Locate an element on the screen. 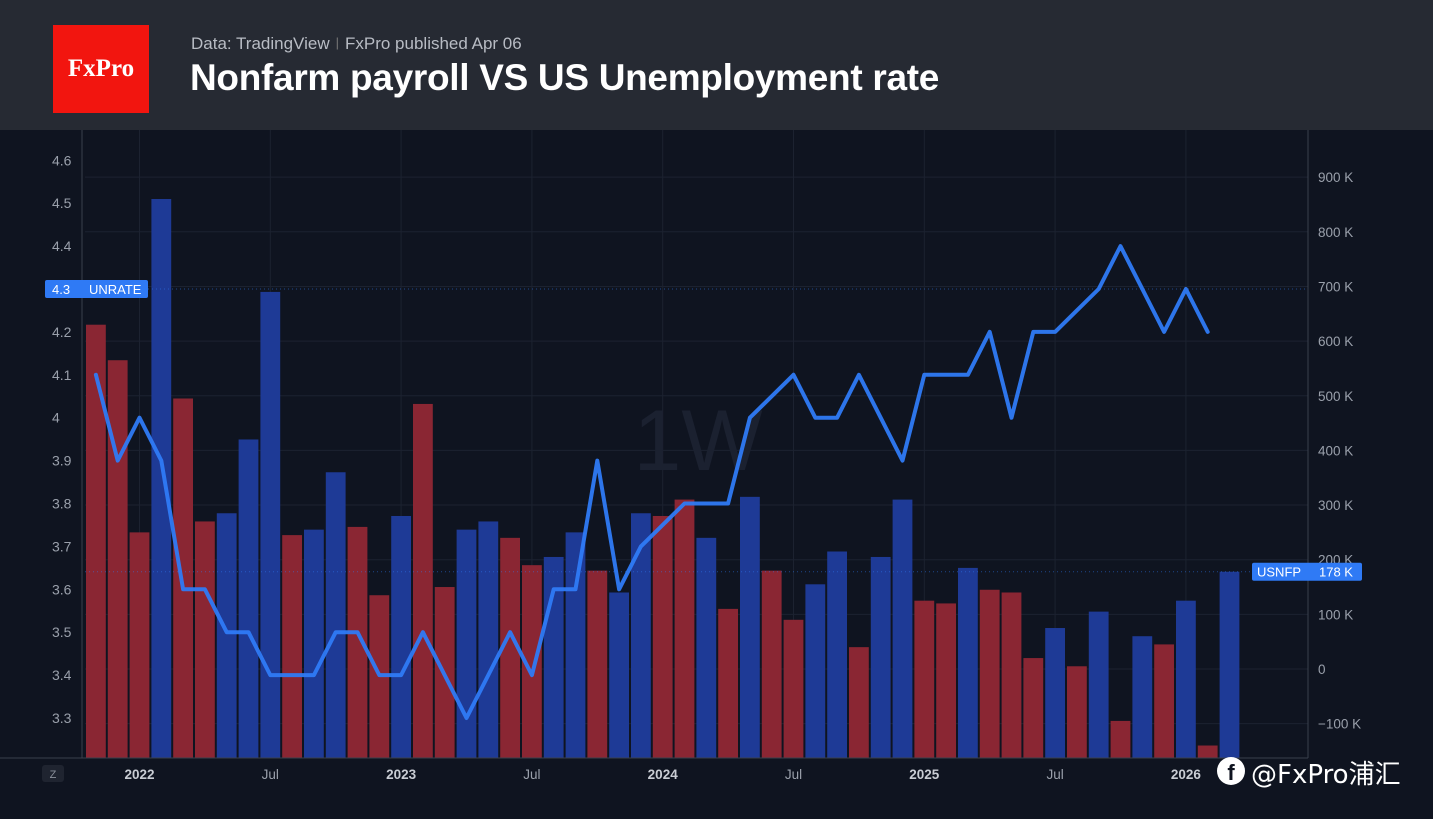 The width and height of the screenshot is (1433, 819). usnfp-tag is located at coordinates (1307, 571).